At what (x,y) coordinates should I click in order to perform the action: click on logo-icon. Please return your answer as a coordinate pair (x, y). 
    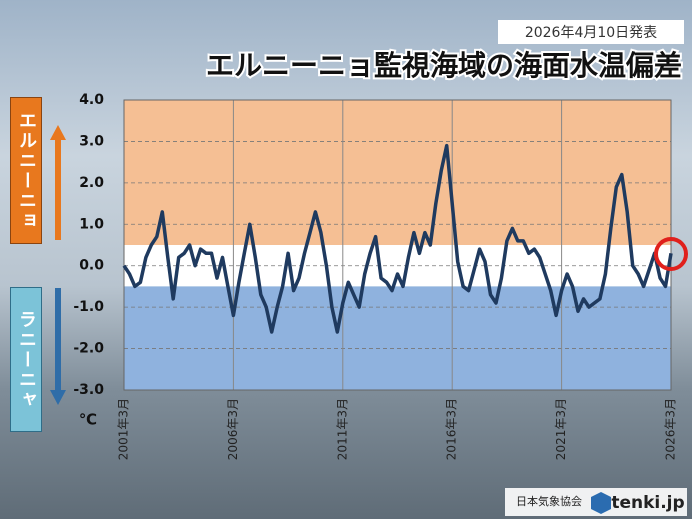
    Looking at the image, I should click on (601, 503).